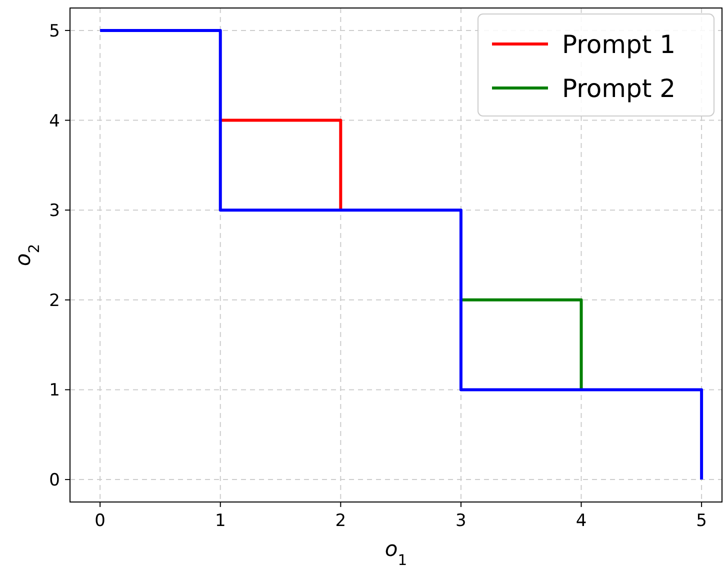  I want to click on x-tick-label: 4, so click(581, 521).